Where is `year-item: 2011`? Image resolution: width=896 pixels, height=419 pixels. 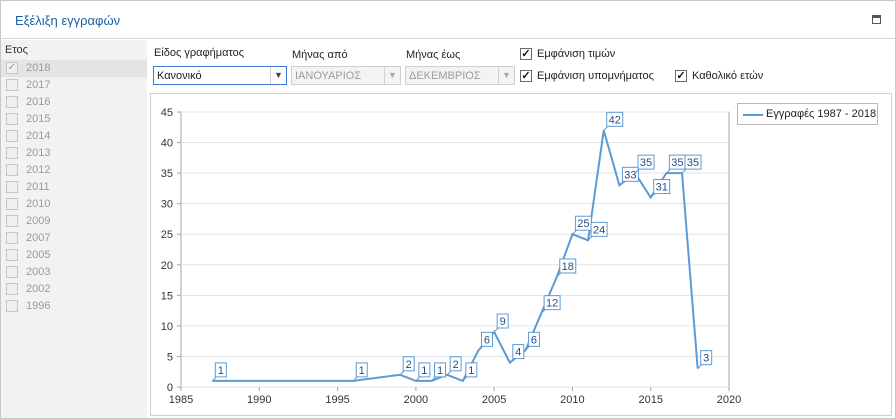
year-item: 2011 is located at coordinates (74, 187).